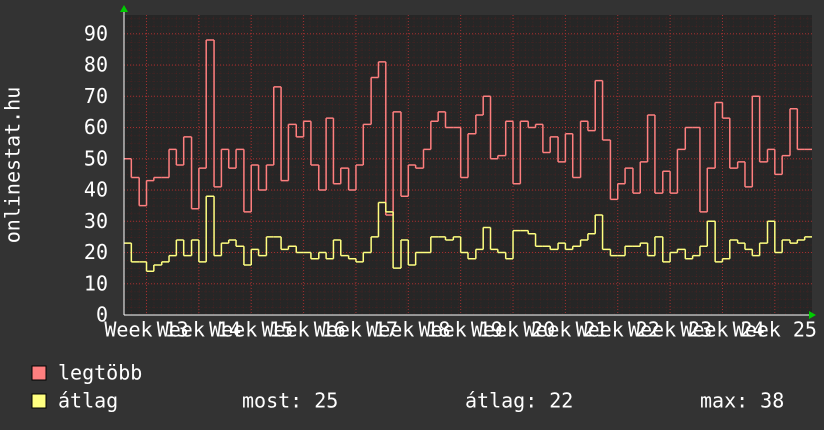 The height and width of the screenshot is (430, 824). What do you see at coordinates (356, 330) in the screenshot?
I see `x-tick-label: Week 17` at bounding box center [356, 330].